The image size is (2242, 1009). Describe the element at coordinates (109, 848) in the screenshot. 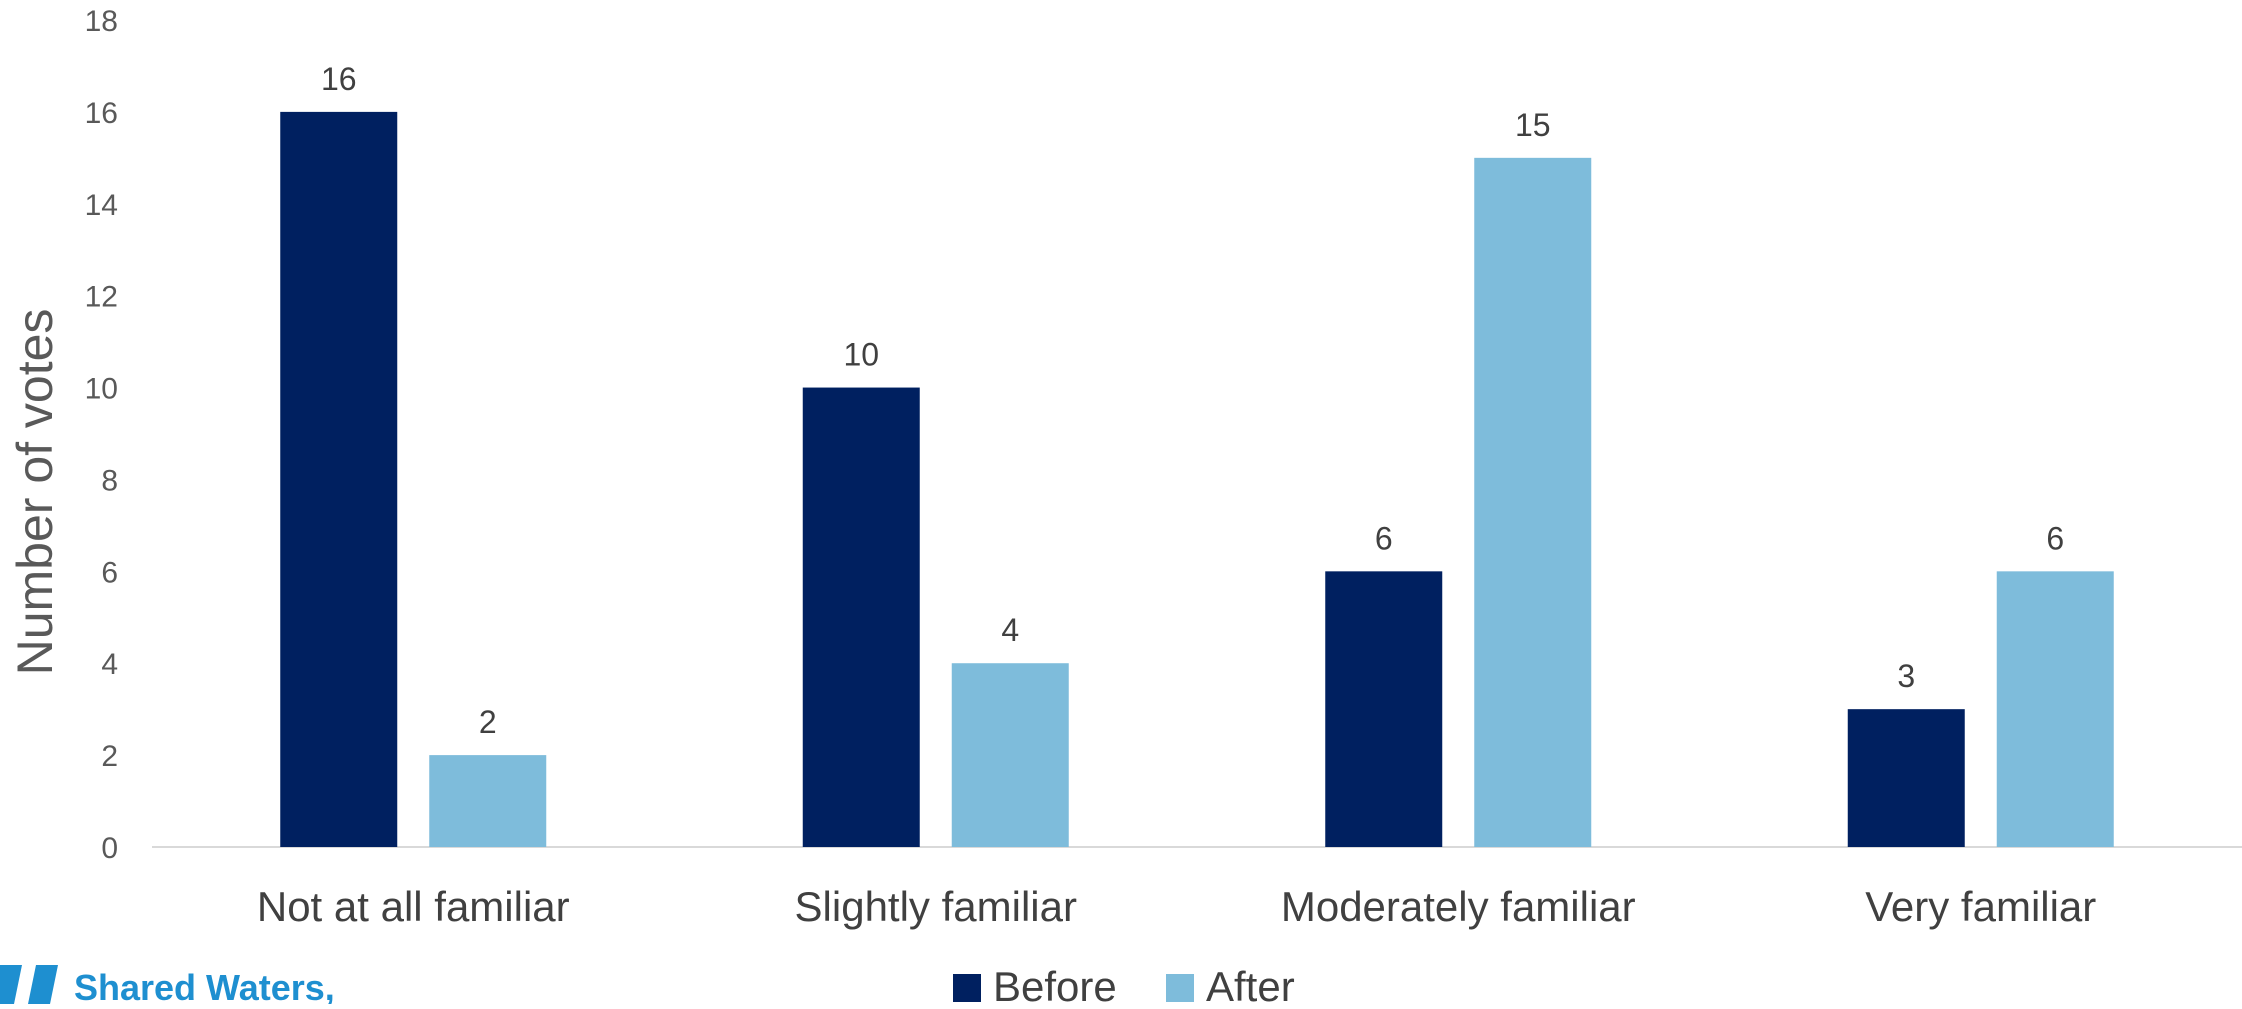

I see `y-tick-label: 0` at that location.